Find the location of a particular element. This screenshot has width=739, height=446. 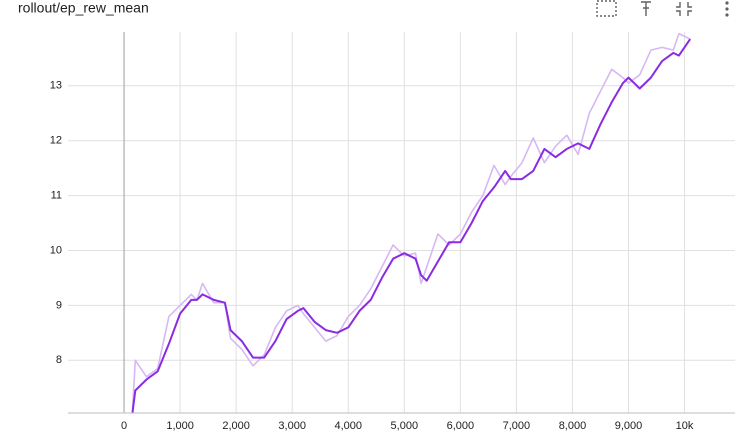

x-tick-label: 0 is located at coordinates (124, 426).